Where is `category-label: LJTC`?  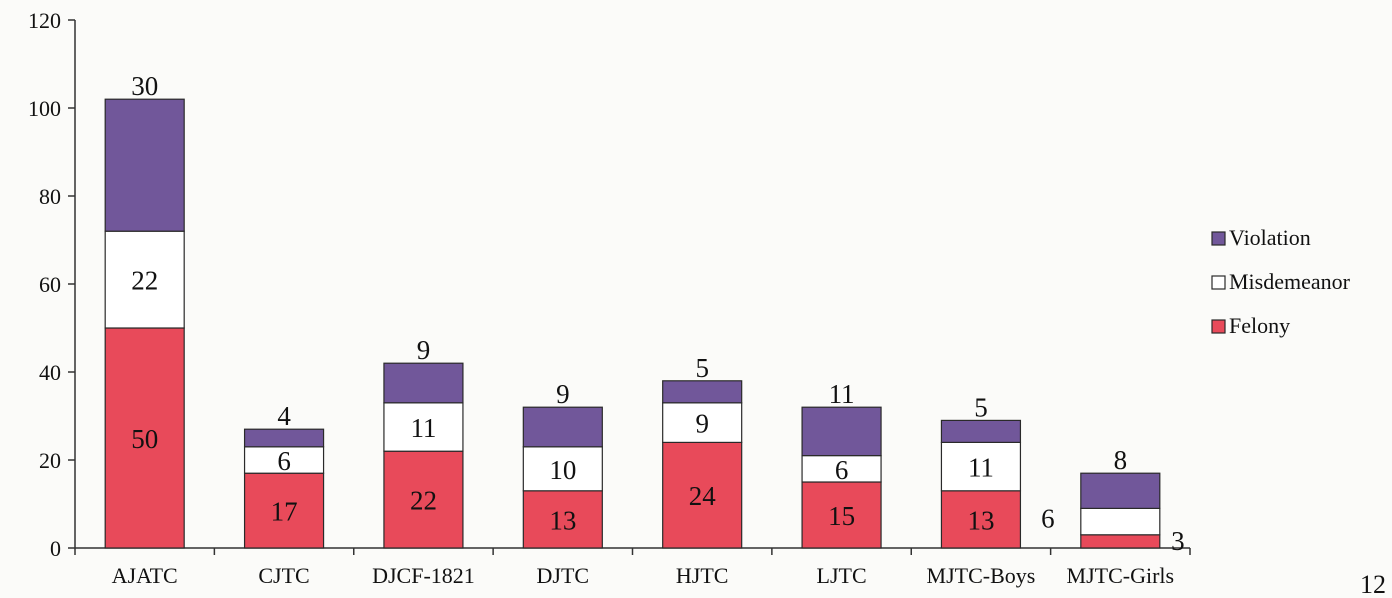
category-label: LJTC is located at coordinates (842, 575).